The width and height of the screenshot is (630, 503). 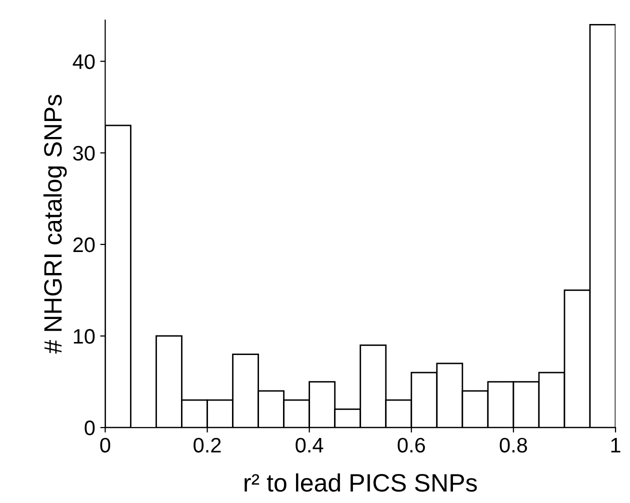 I want to click on y-tick-label: 20, so click(x=84, y=244).